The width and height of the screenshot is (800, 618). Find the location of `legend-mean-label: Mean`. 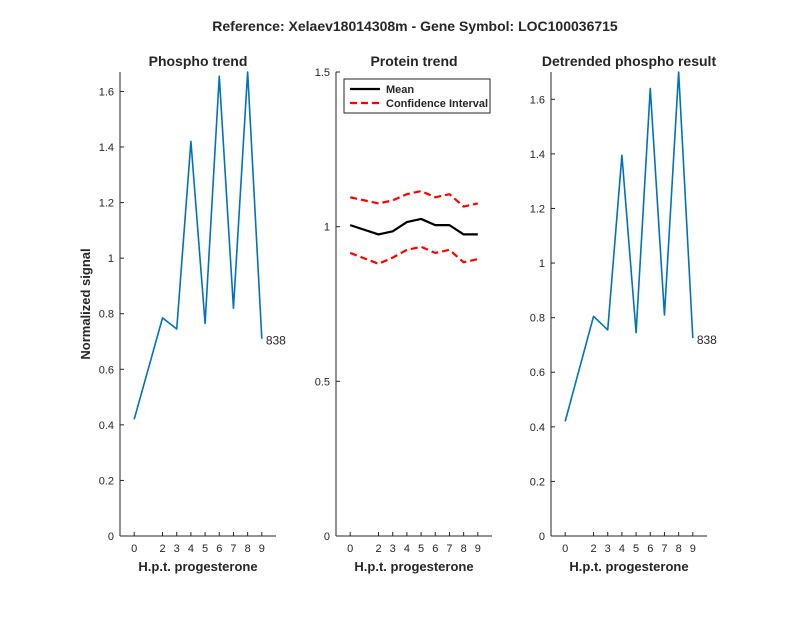

legend-mean-label: Mean is located at coordinates (400, 90).